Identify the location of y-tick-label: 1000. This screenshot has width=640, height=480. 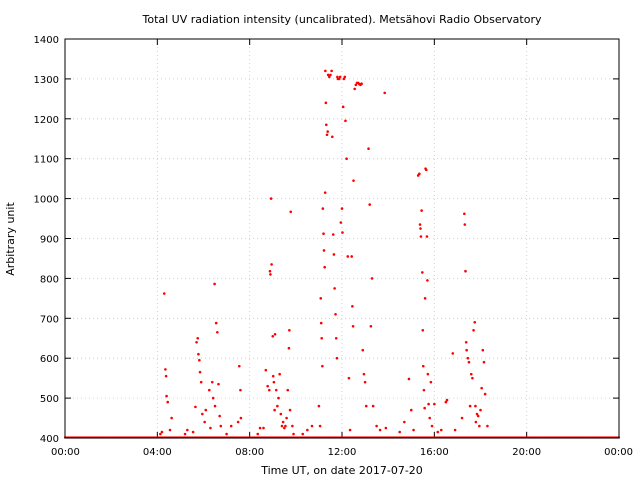
(46, 200).